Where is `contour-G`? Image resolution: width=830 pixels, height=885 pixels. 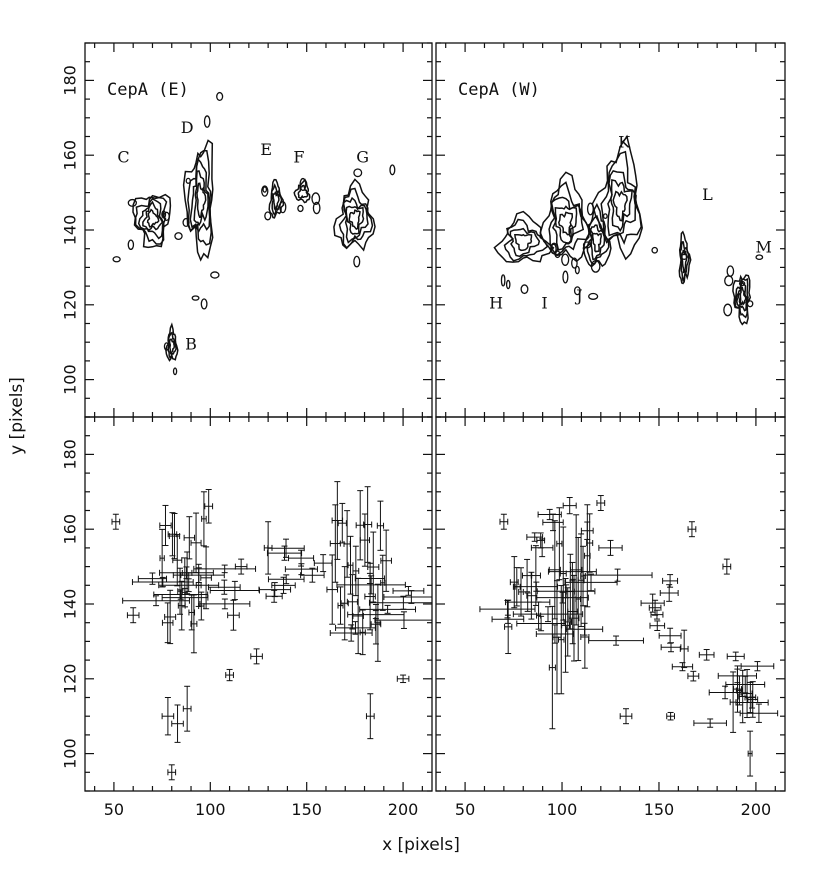
contour-G is located at coordinates (354, 215).